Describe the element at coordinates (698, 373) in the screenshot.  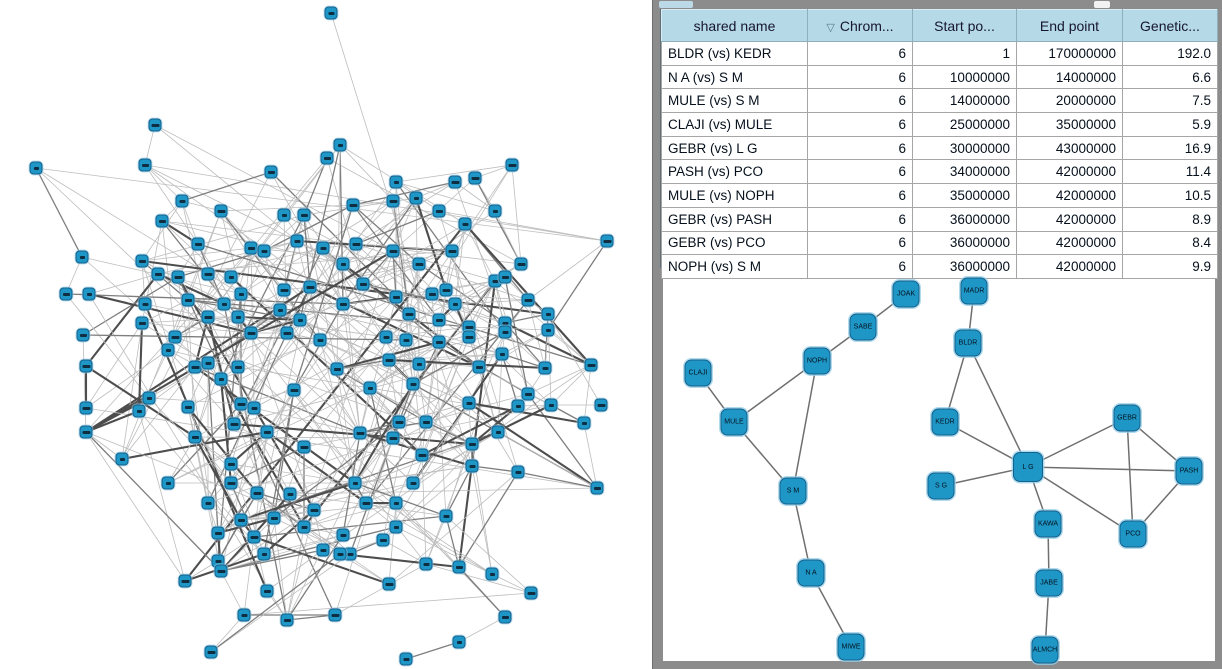
I see `network-node-claji: CLAJI` at that location.